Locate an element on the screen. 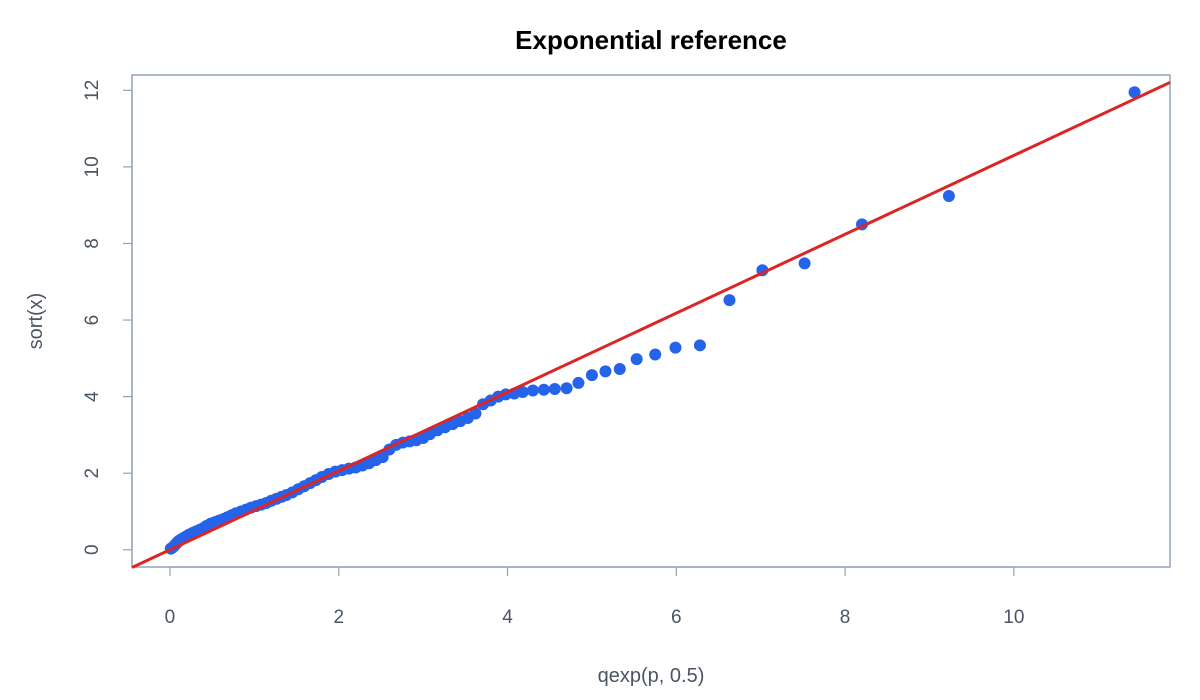 This screenshot has width=1200, height=700. y-tick-label: 4 is located at coordinates (92, 396).